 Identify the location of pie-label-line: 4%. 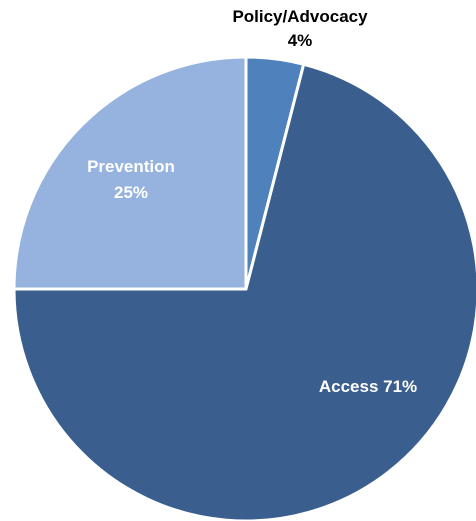
(300, 40).